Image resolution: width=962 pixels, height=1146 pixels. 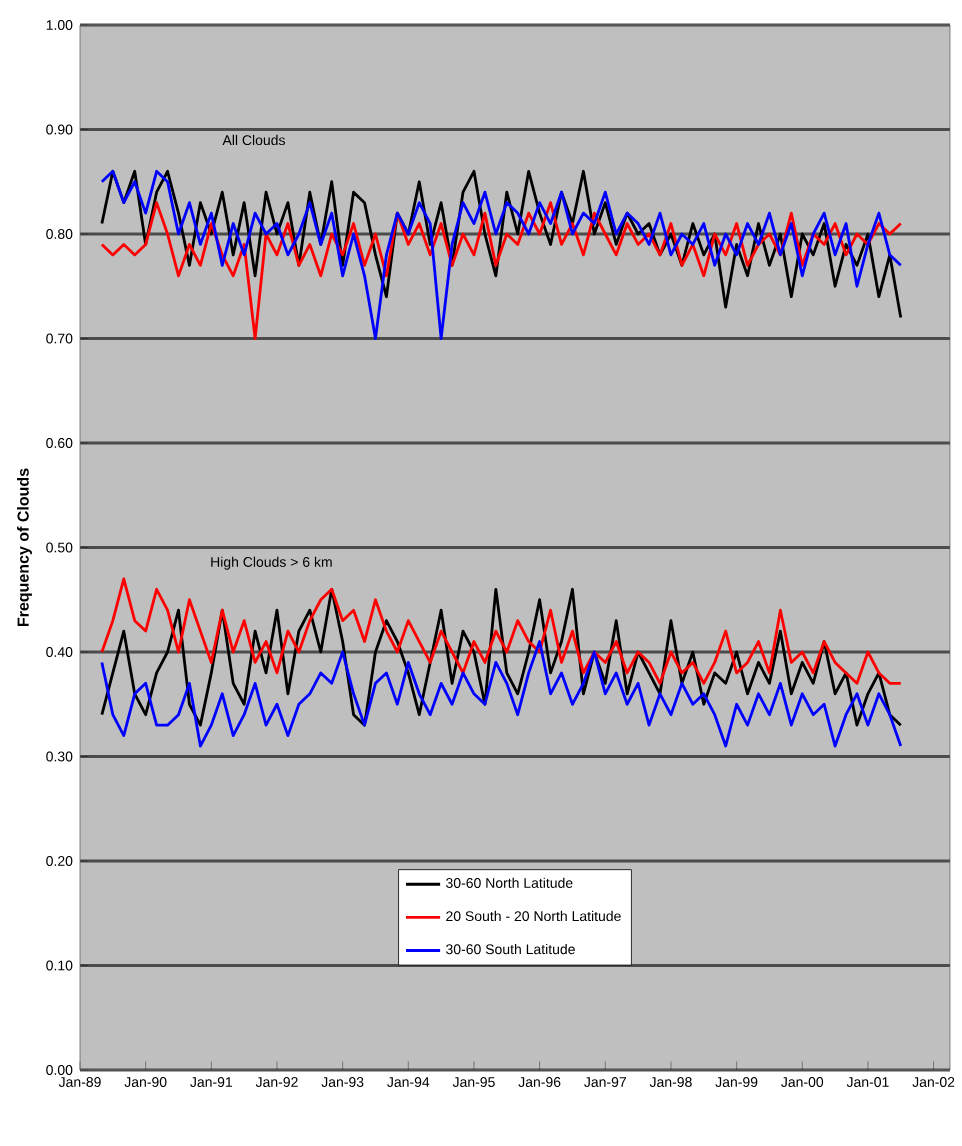 I want to click on x-tick-label: Jan-90, so click(x=145, y=1082).